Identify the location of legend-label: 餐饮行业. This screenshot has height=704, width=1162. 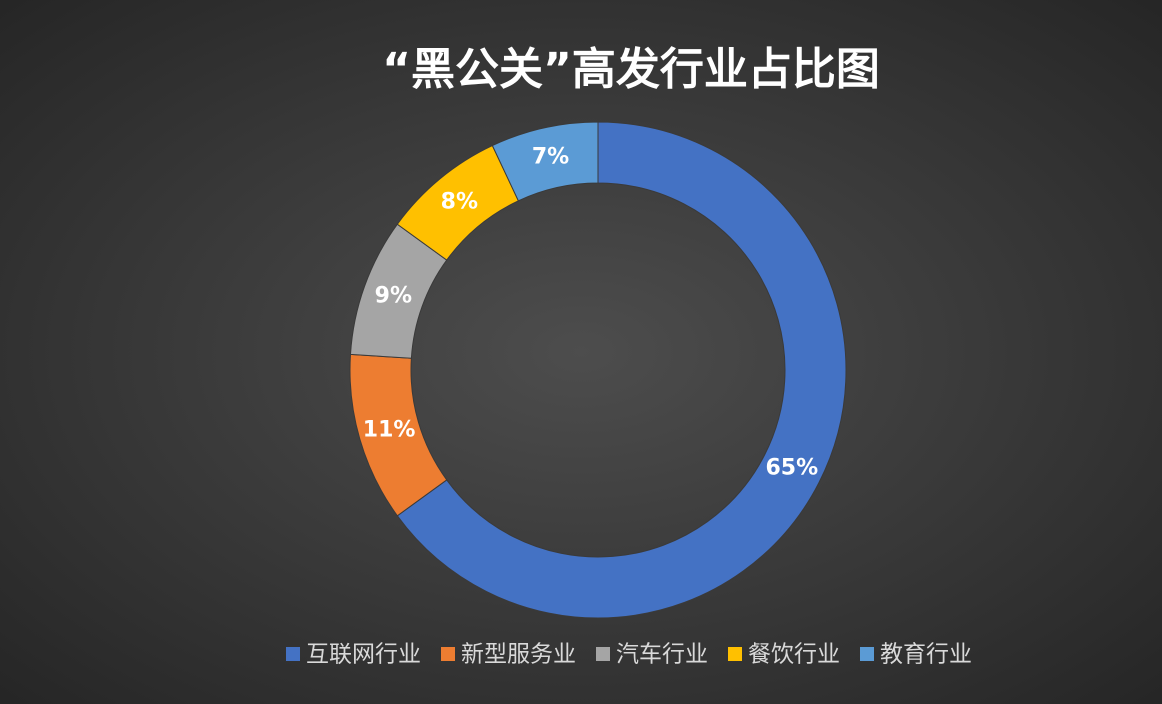
(794, 655).